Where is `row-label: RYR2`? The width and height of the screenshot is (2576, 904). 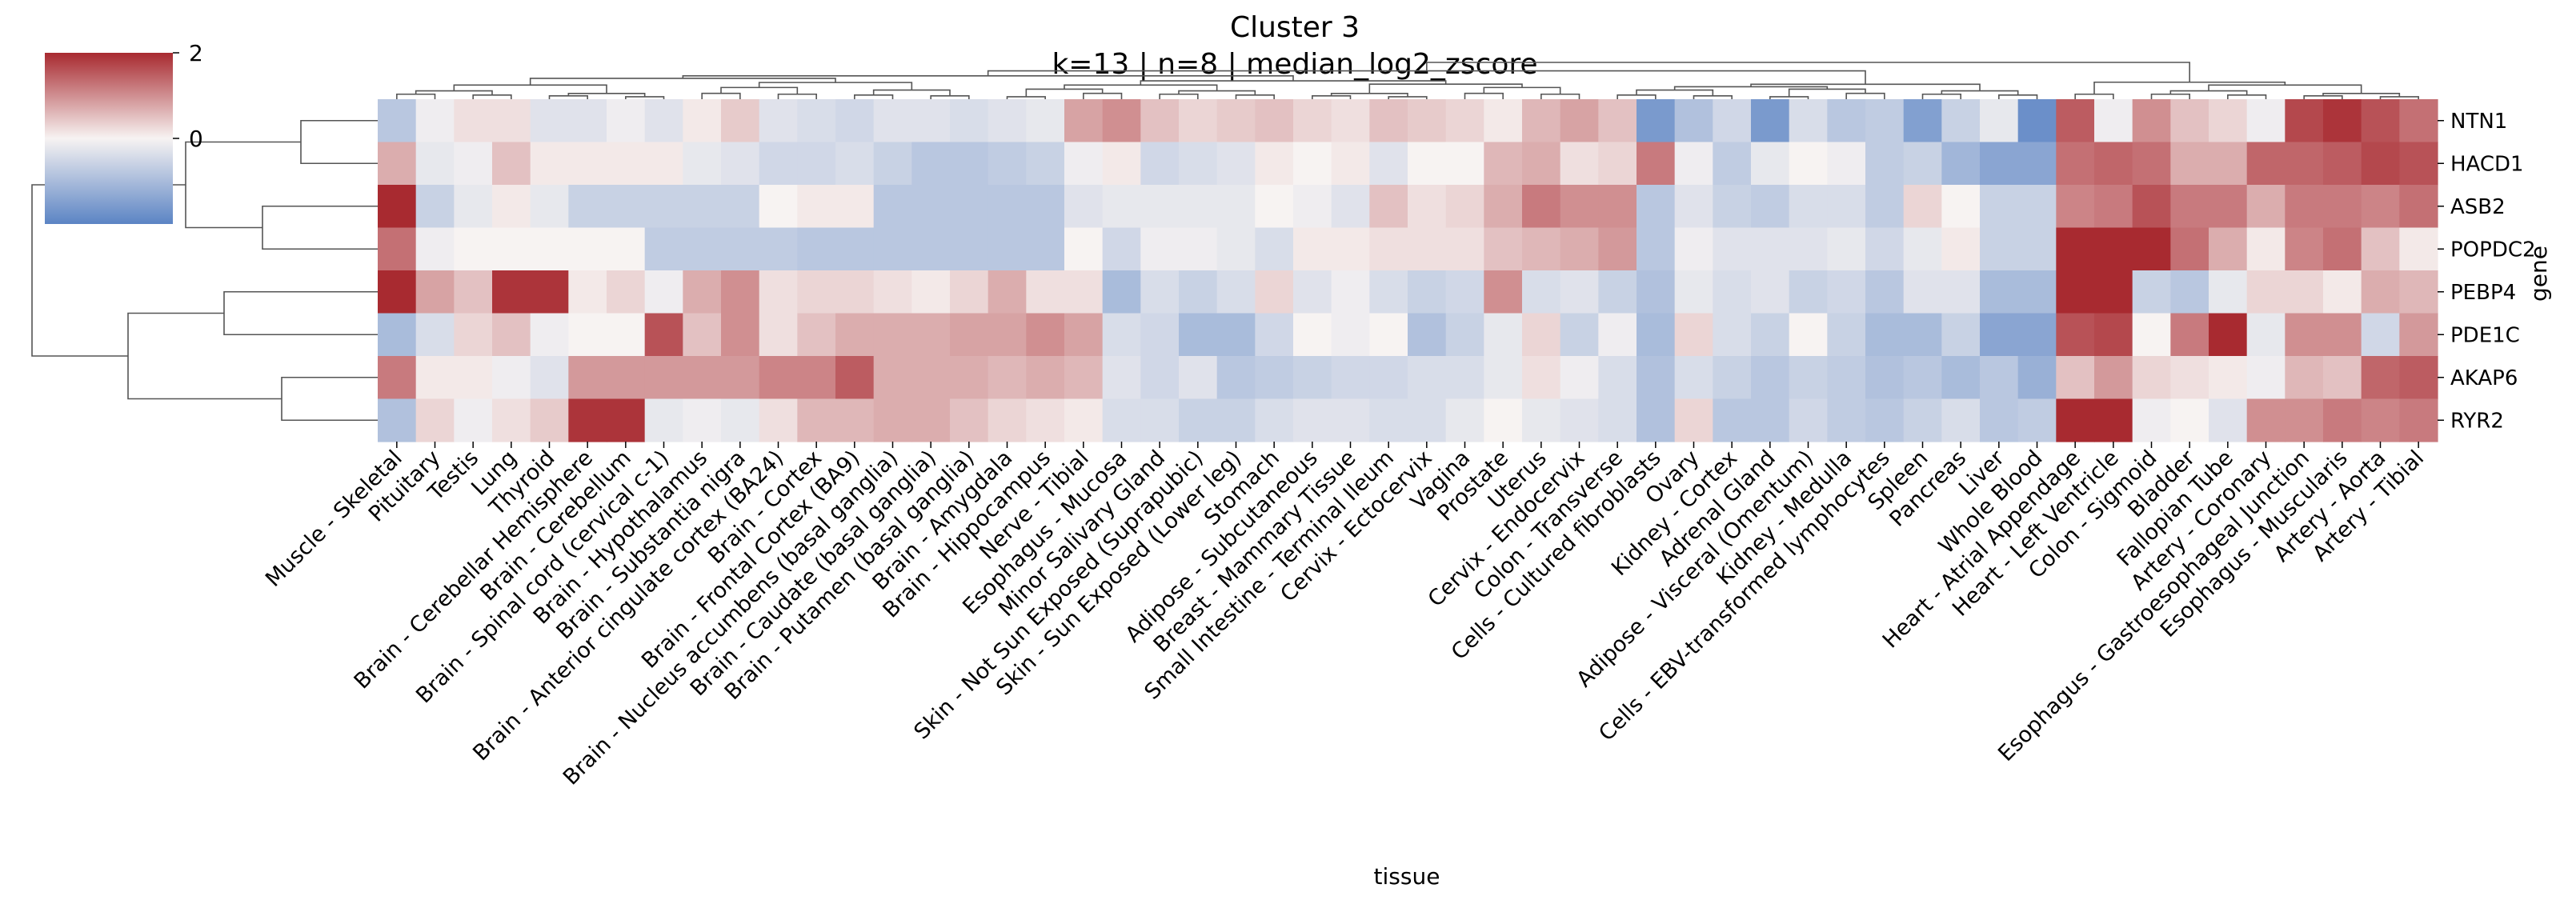
row-label: RYR2 is located at coordinates (2477, 421).